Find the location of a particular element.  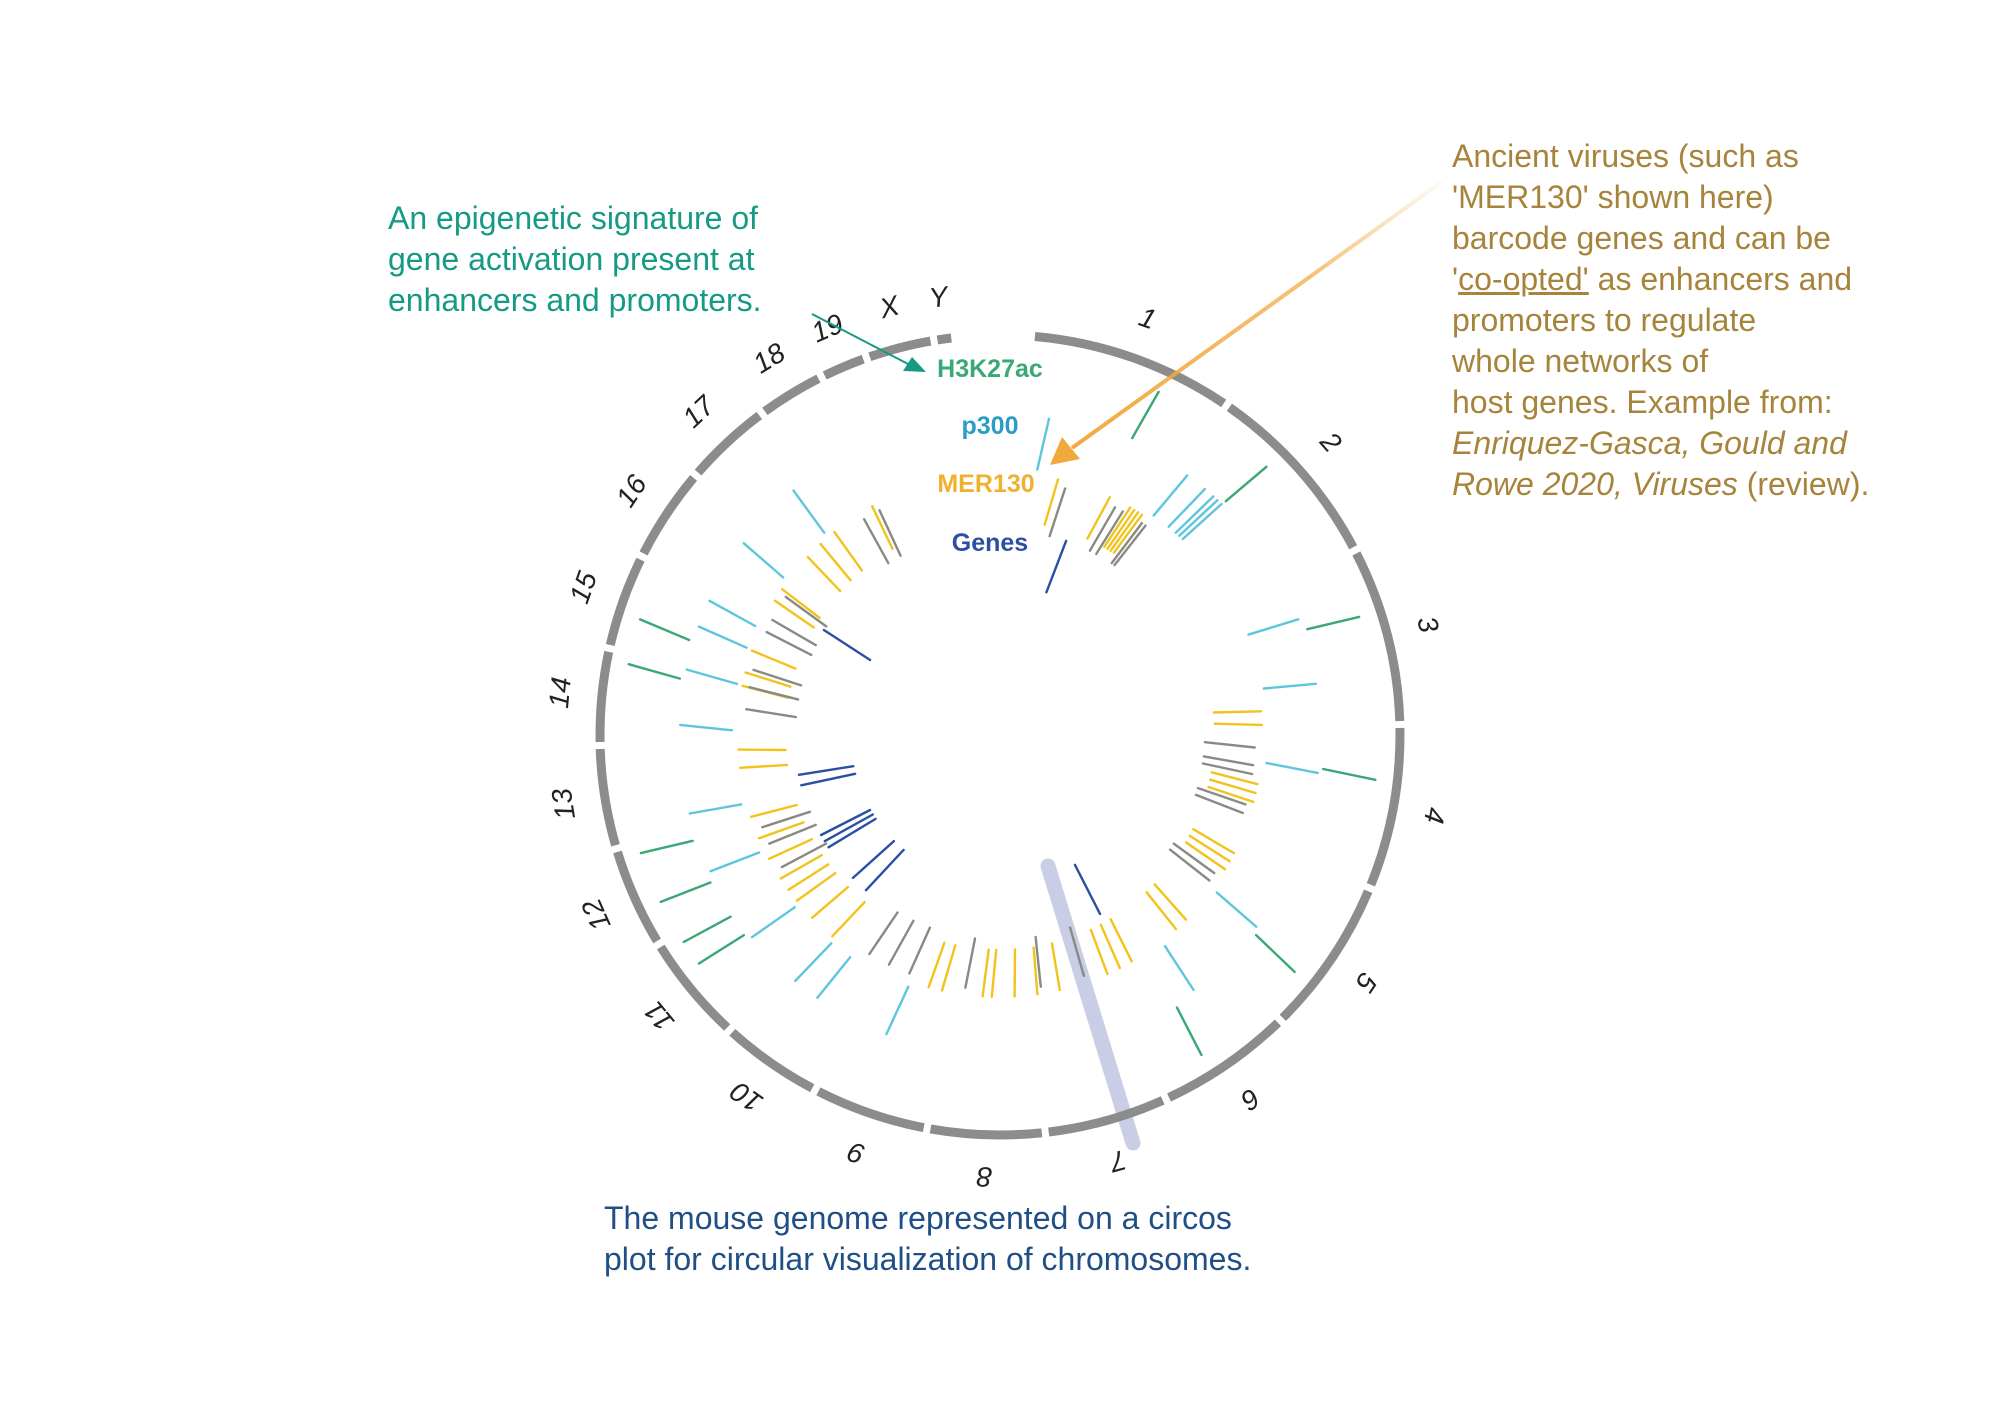

virus-arrow is located at coordinates (1261, 312).